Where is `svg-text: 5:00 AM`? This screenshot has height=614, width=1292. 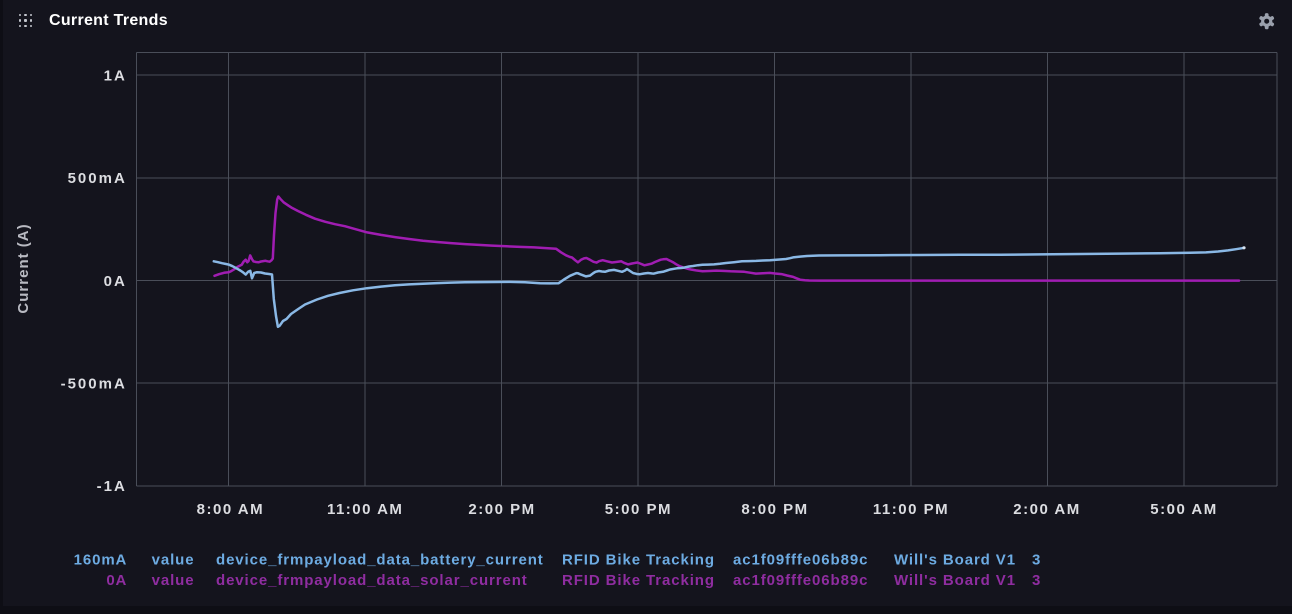 svg-text: 5:00 AM is located at coordinates (1183, 509).